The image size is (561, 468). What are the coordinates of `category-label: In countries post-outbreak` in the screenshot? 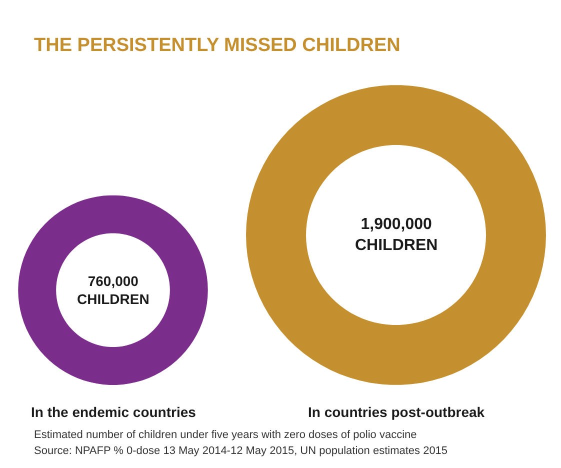 It's located at (396, 412).